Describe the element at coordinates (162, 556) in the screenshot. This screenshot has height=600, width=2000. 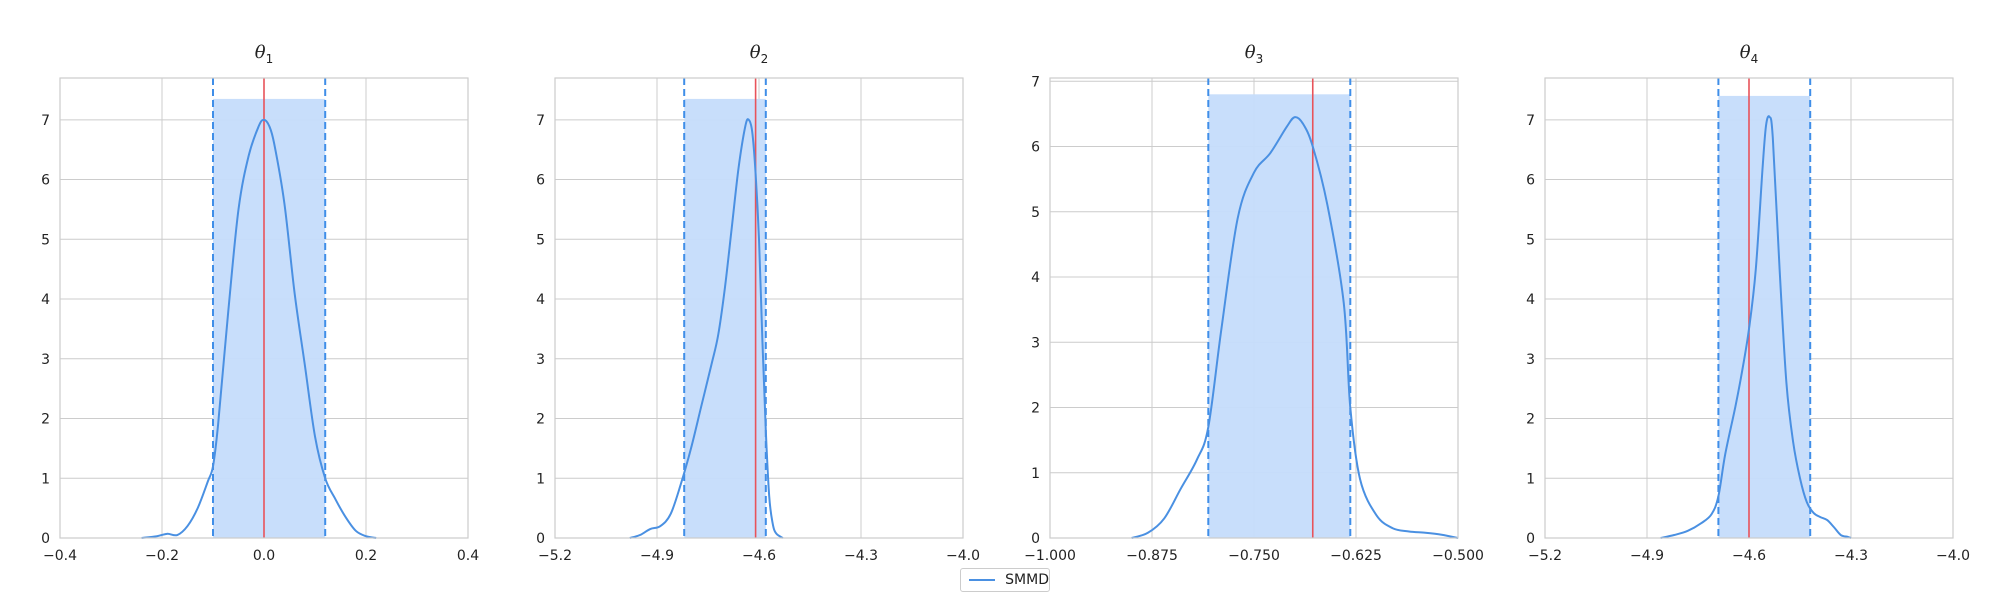
I see `x-tick-label: −0.2` at that location.